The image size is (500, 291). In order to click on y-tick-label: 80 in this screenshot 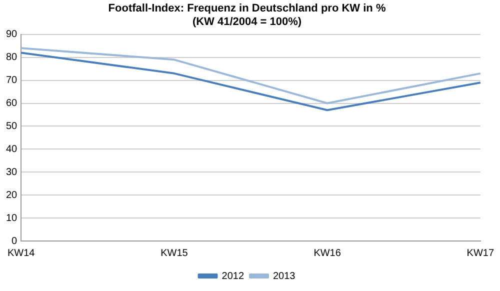, I will do `click(12, 58)`.